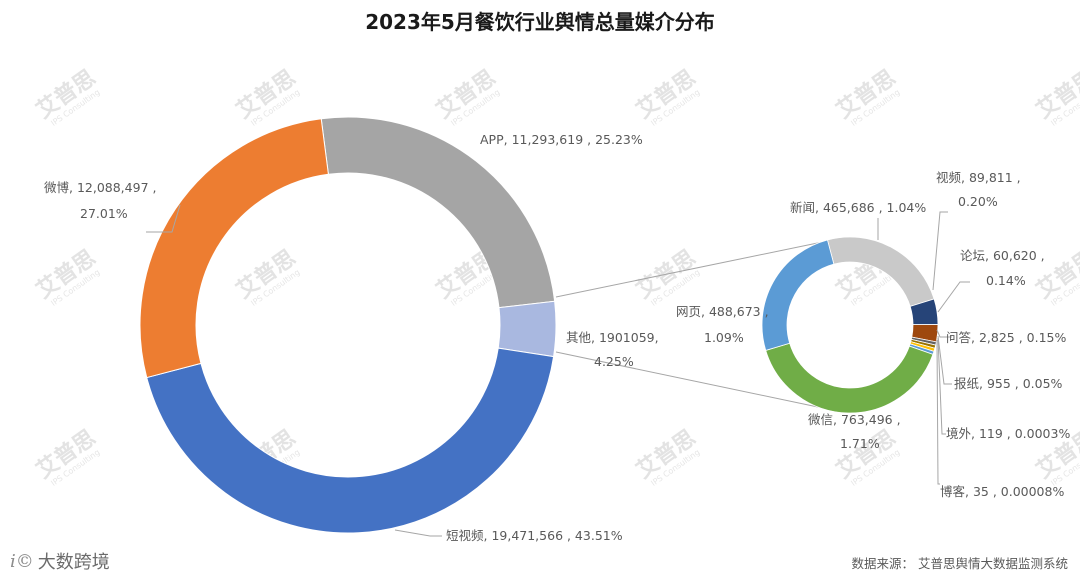 This screenshot has height=582, width=1080. I want to click on label-app: APP, 11,293,619 , 25.23%, so click(561, 139).